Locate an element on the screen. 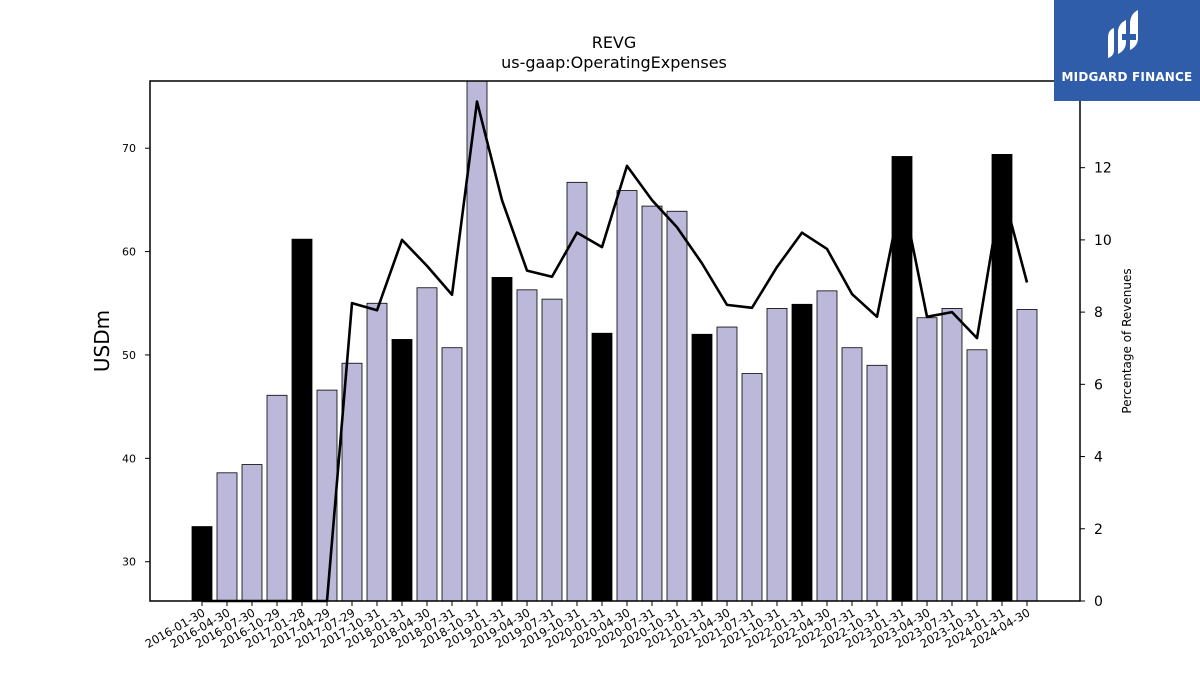 This screenshot has height=675, width=1200. y-tick-label: 60 is located at coordinates (129, 252).